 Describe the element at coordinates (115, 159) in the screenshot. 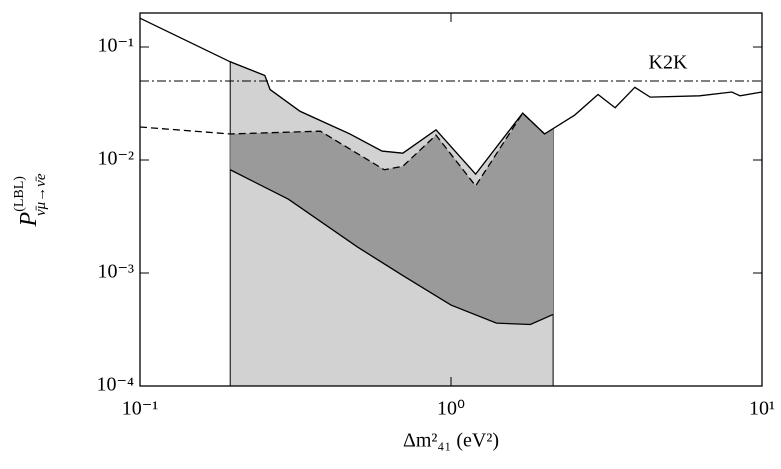

I see `y-tick-label: 10⁻²` at that location.